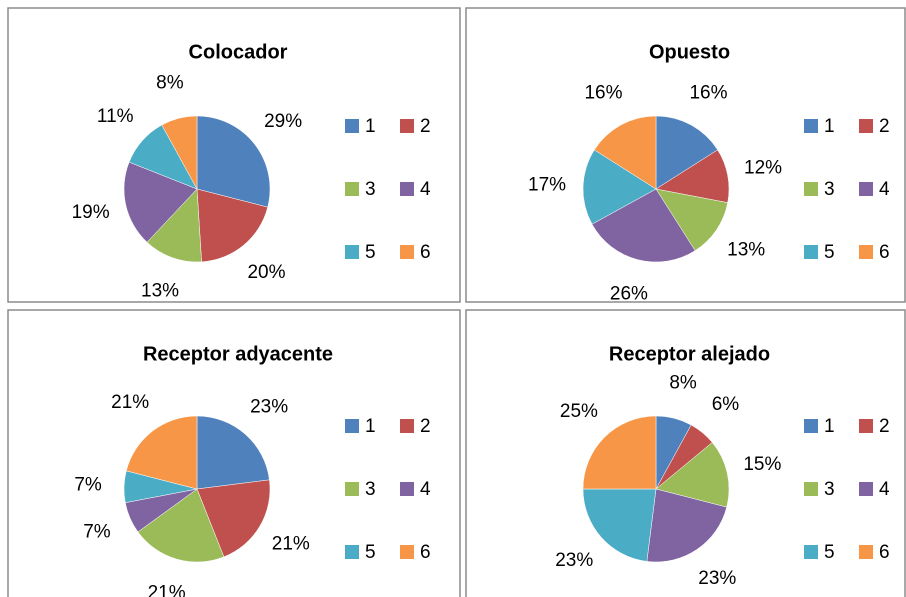 Image resolution: width=906 pixels, height=597 pixels. Describe the element at coordinates (579, 411) in the screenshot. I see `data-label: 25%` at that location.